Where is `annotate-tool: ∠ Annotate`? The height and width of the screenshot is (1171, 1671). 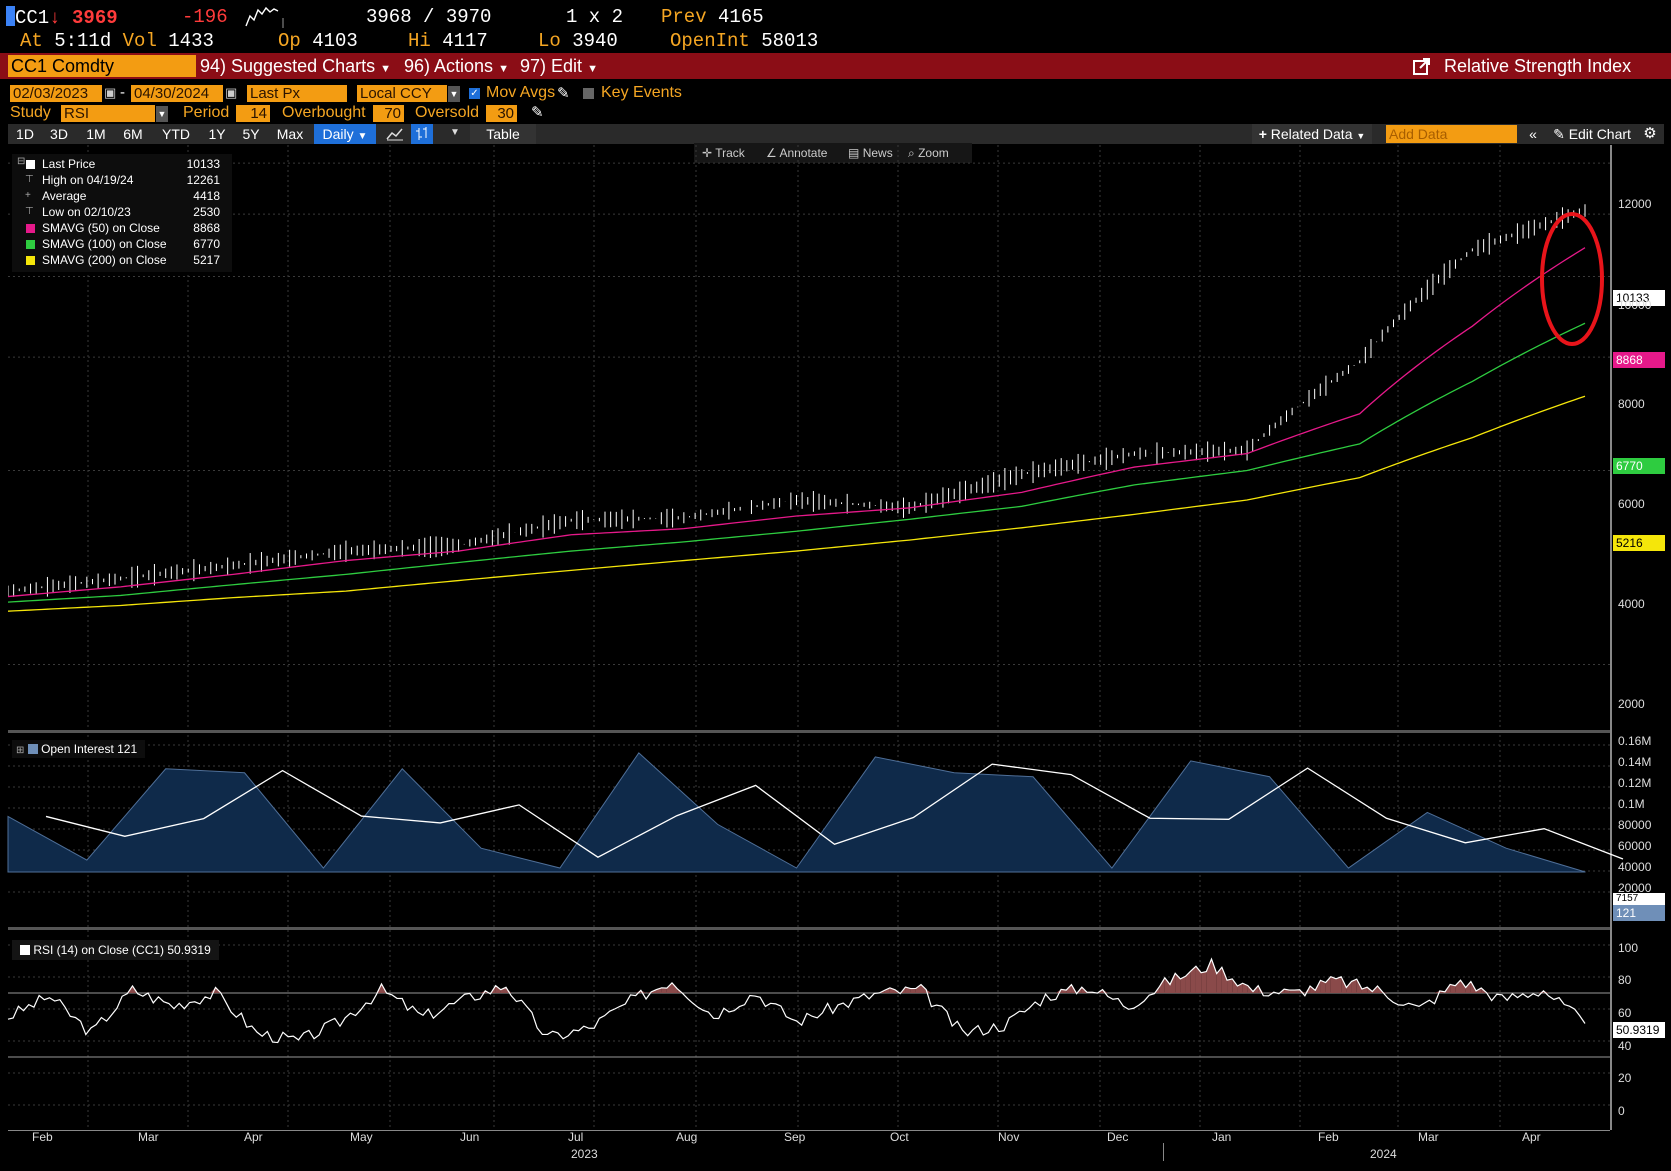
annotate-tool: ∠ Annotate is located at coordinates (796, 153).